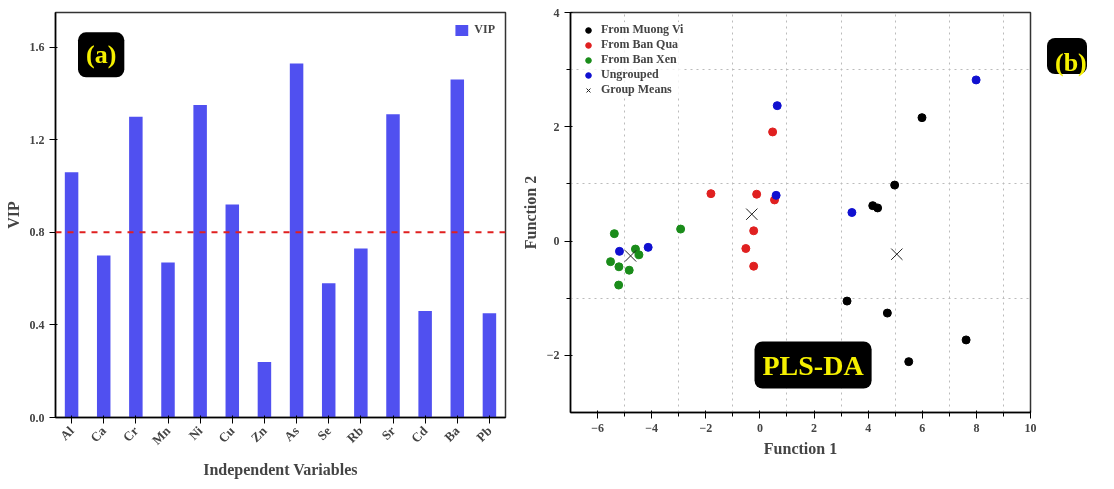  Describe the element at coordinates (630, 74) in the screenshot. I see `legend-label: Ungrouped` at that location.